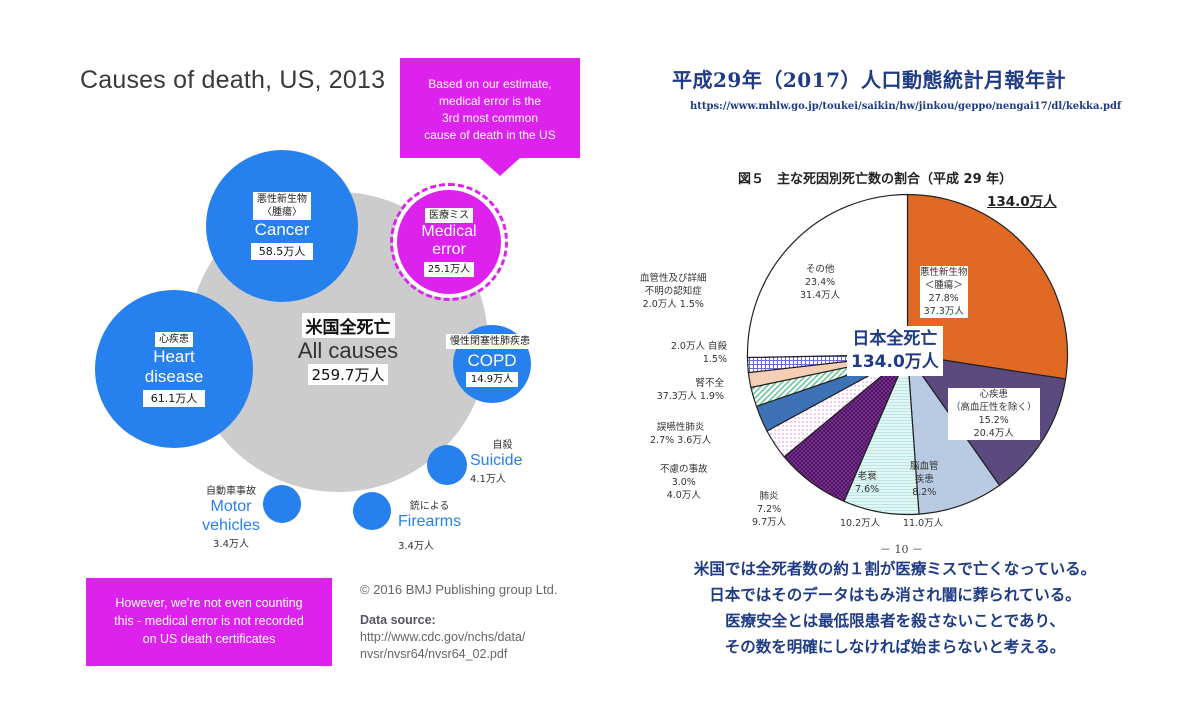 Image resolution: width=1200 pixels, height=701 pixels. I want to click on cancer-value: 58.5万人, so click(282, 251).